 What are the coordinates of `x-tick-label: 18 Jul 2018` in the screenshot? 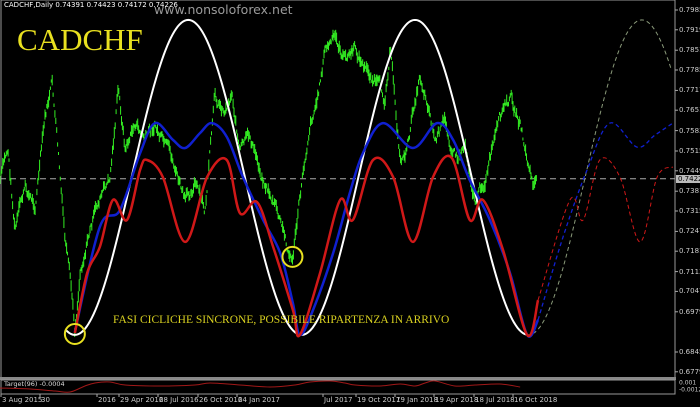 It's located at (495, 400).